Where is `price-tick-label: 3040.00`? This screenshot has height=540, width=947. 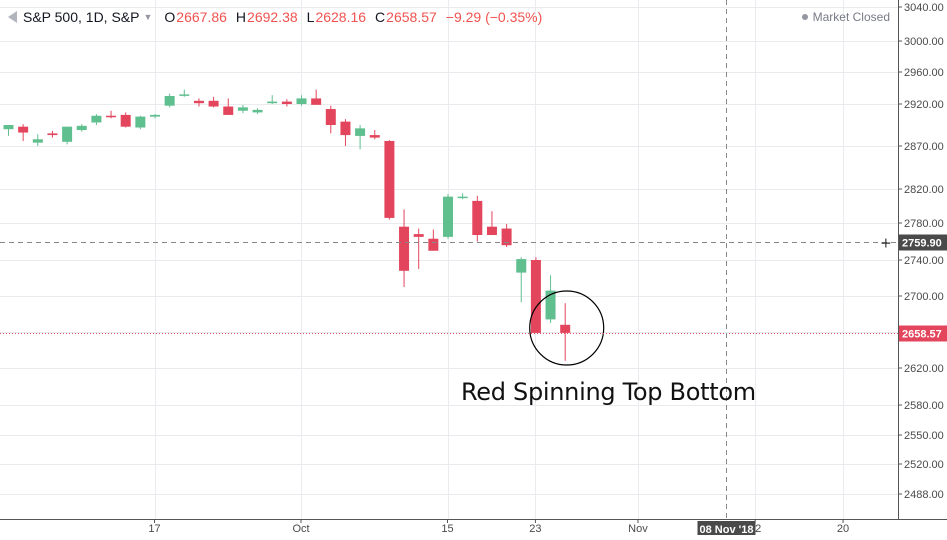
price-tick-label: 3040.00 is located at coordinates (924, 8).